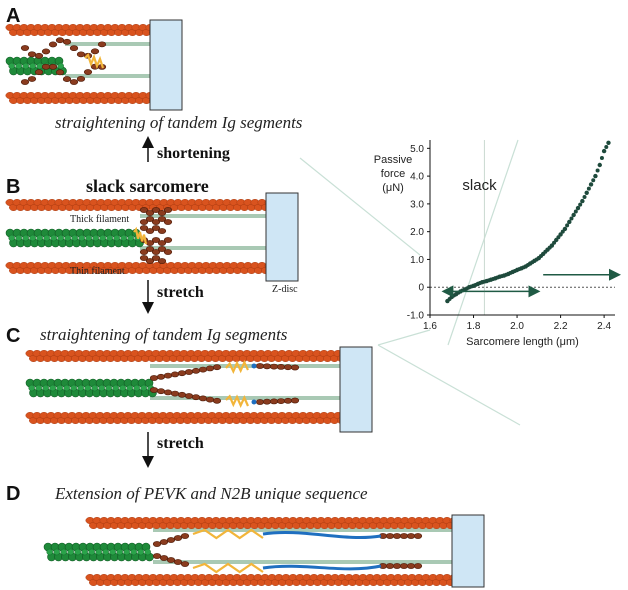 The height and width of the screenshot is (590, 628). What do you see at coordinates (561, 326) in the screenshot?
I see `x-tick-label: 2.2` at bounding box center [561, 326].